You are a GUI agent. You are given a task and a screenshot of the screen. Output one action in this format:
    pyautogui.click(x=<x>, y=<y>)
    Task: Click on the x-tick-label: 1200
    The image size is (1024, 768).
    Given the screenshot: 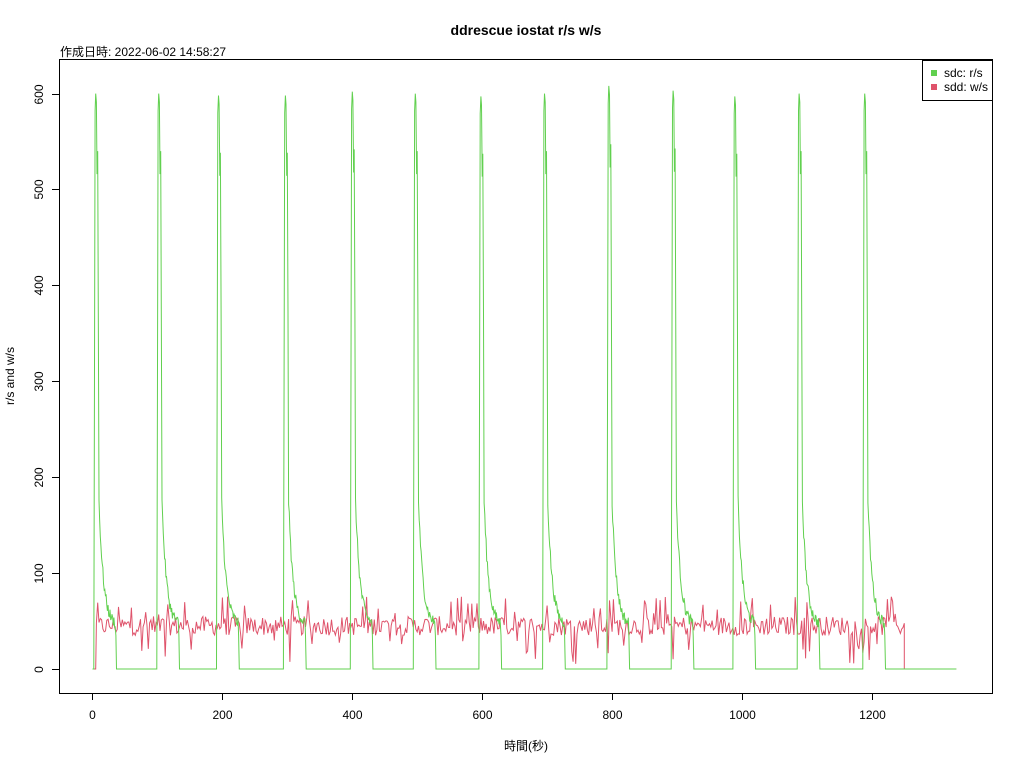 What is the action you would take?
    pyautogui.click(x=872, y=715)
    